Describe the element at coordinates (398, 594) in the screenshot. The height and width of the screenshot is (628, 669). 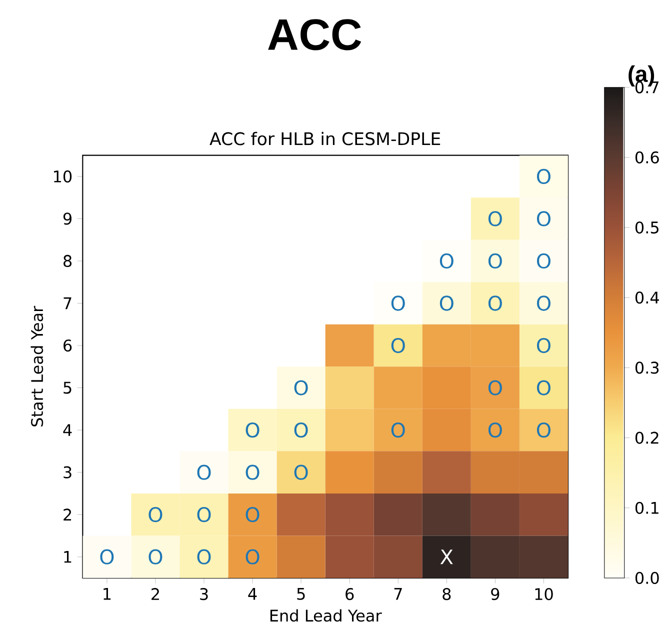
I see `x-tick-label: 7` at that location.